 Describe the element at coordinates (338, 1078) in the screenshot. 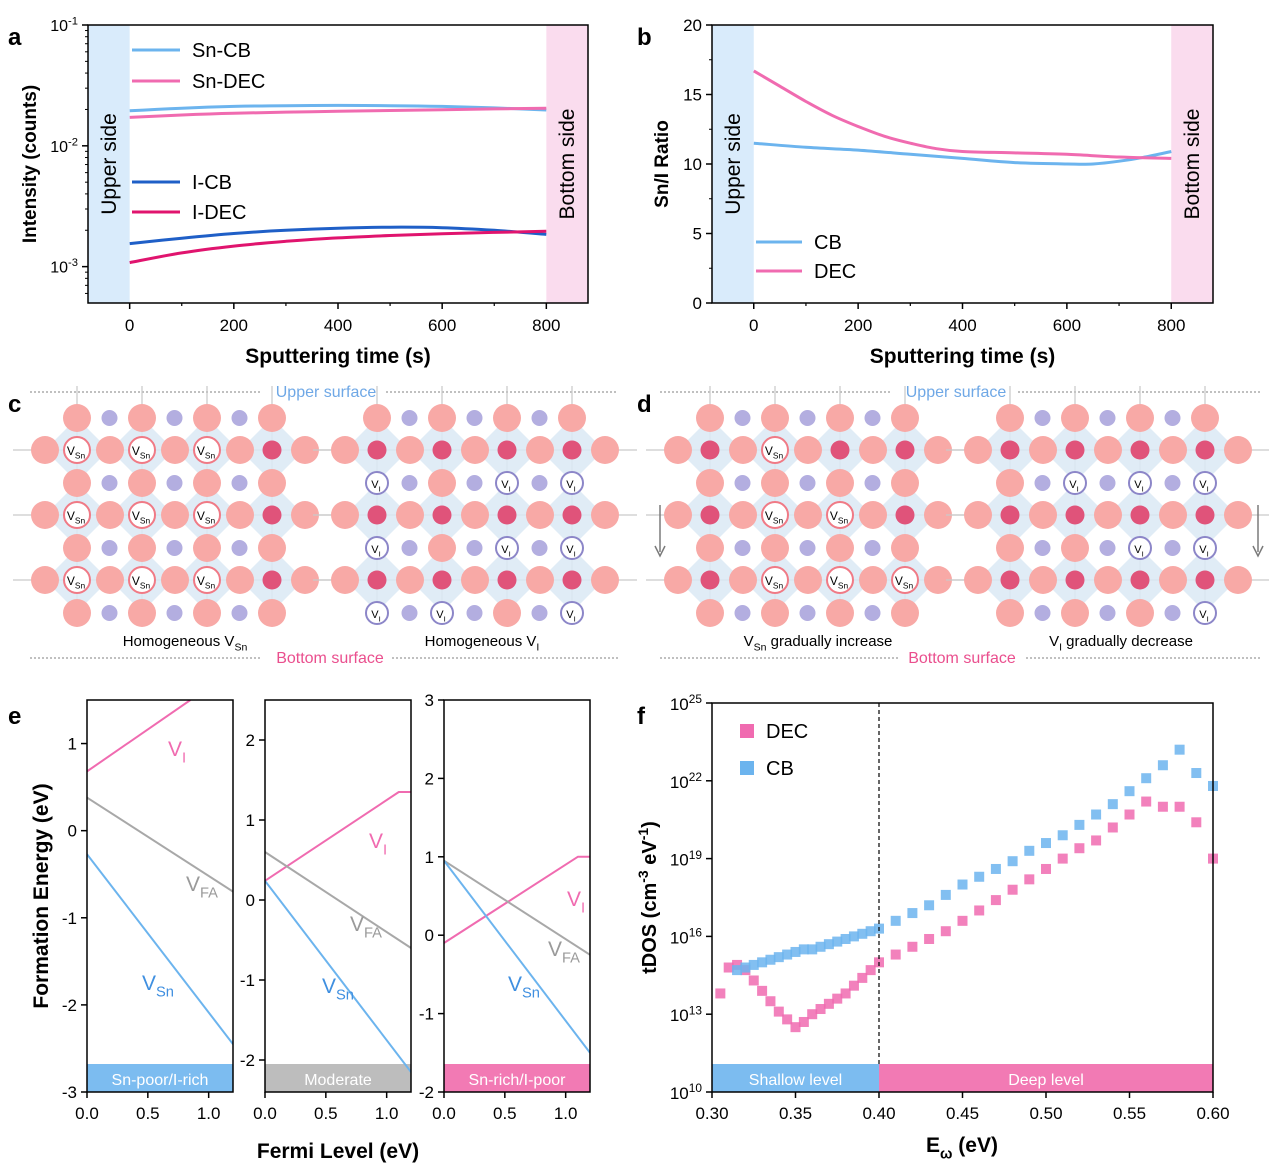

I see `condition-band` at that location.